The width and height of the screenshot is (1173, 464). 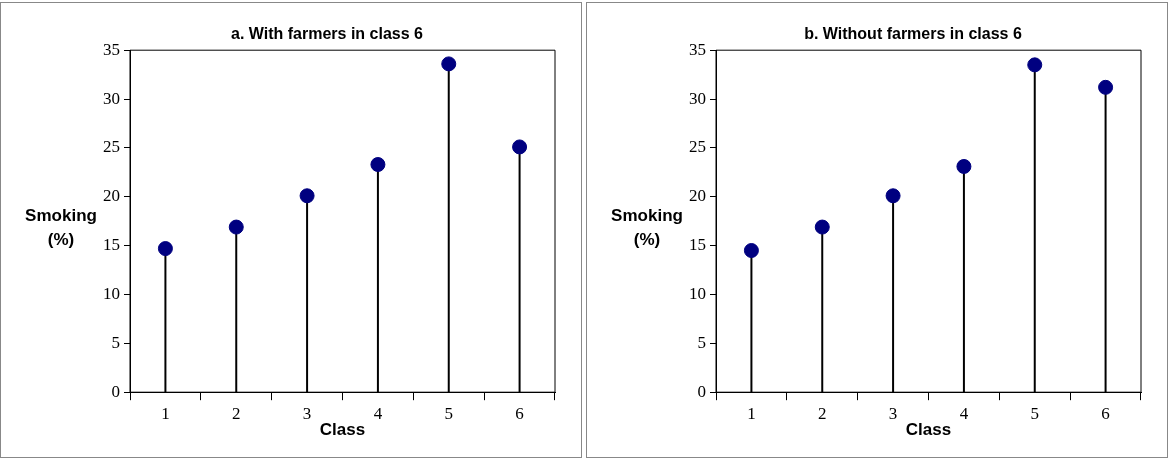 I want to click on chart-title: a. With farmers in class 6, so click(x=327, y=34).